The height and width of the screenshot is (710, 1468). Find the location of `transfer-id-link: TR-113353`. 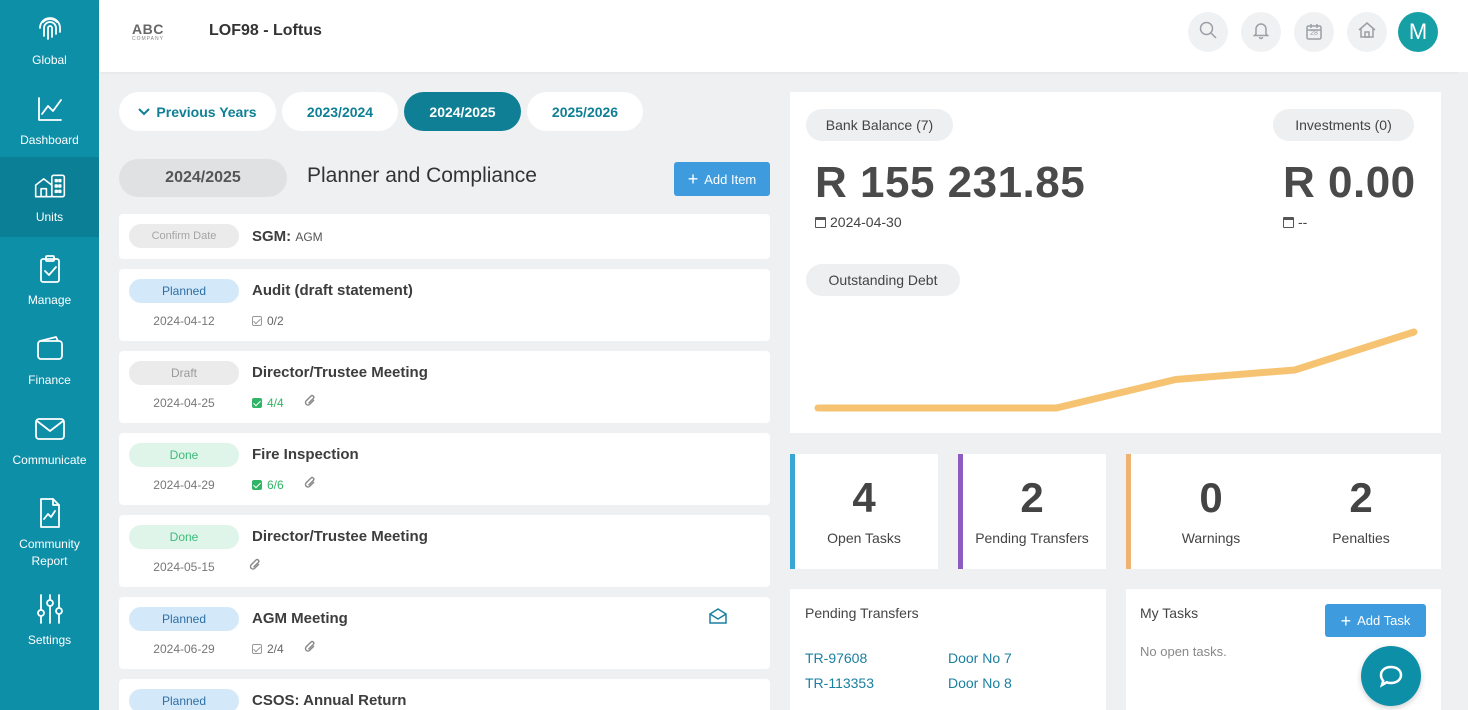

transfer-id-link: TR-113353 is located at coordinates (840, 683).